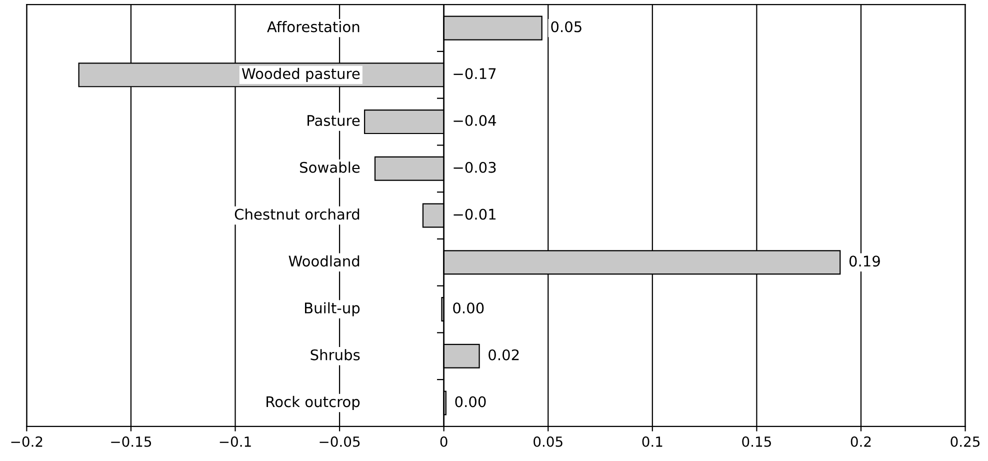 This screenshot has width=988, height=461. Describe the element at coordinates (756, 441) in the screenshot. I see `x-tick-label: 0.15` at that location.